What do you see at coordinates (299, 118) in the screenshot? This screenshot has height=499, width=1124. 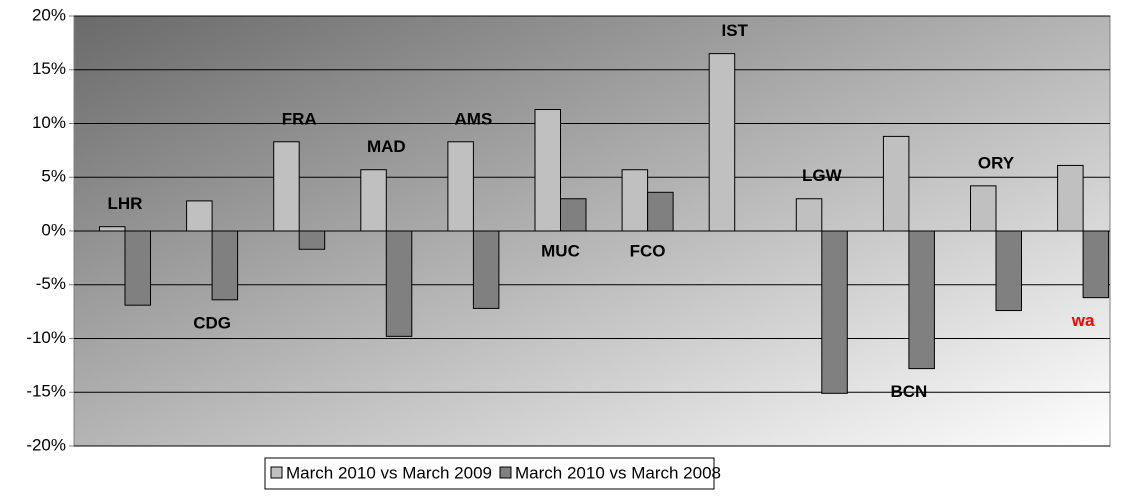 I see `category-label: FRA` at bounding box center [299, 118].